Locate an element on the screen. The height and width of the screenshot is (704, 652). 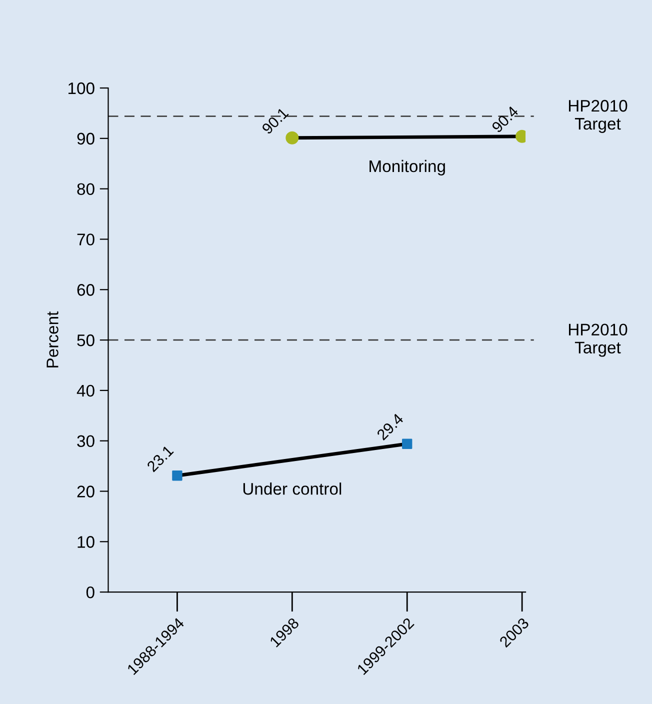
y-tick-label: 20 is located at coordinates (85, 492).